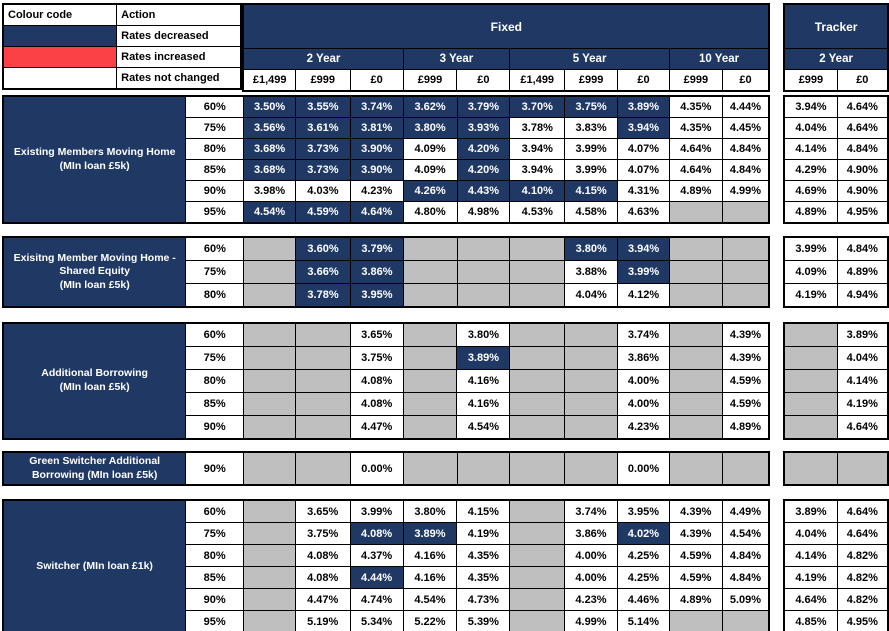  I want to click on rate-cell: 4.00%, so click(591, 577).